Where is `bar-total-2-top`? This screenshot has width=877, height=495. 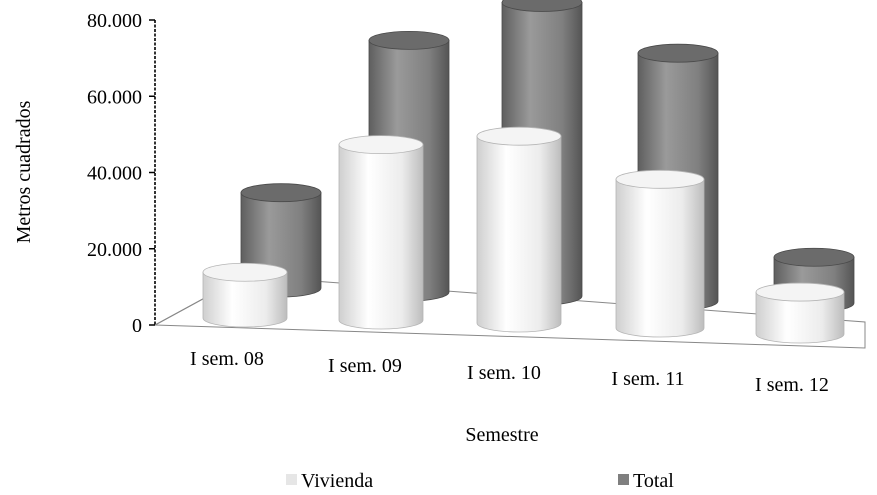 bar-total-2-top is located at coordinates (409, 40).